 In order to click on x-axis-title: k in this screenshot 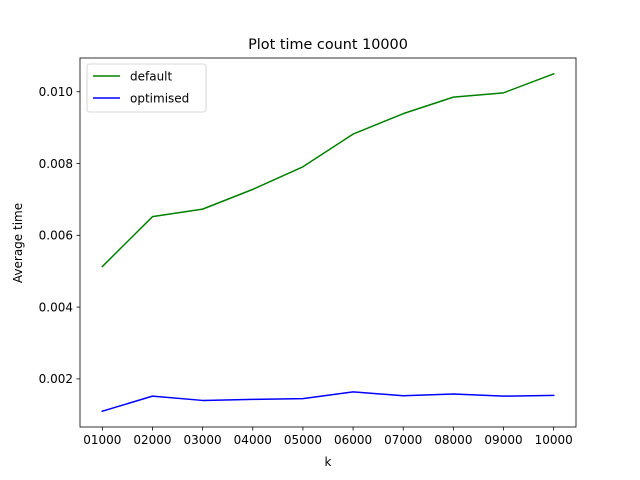, I will do `click(328, 462)`.